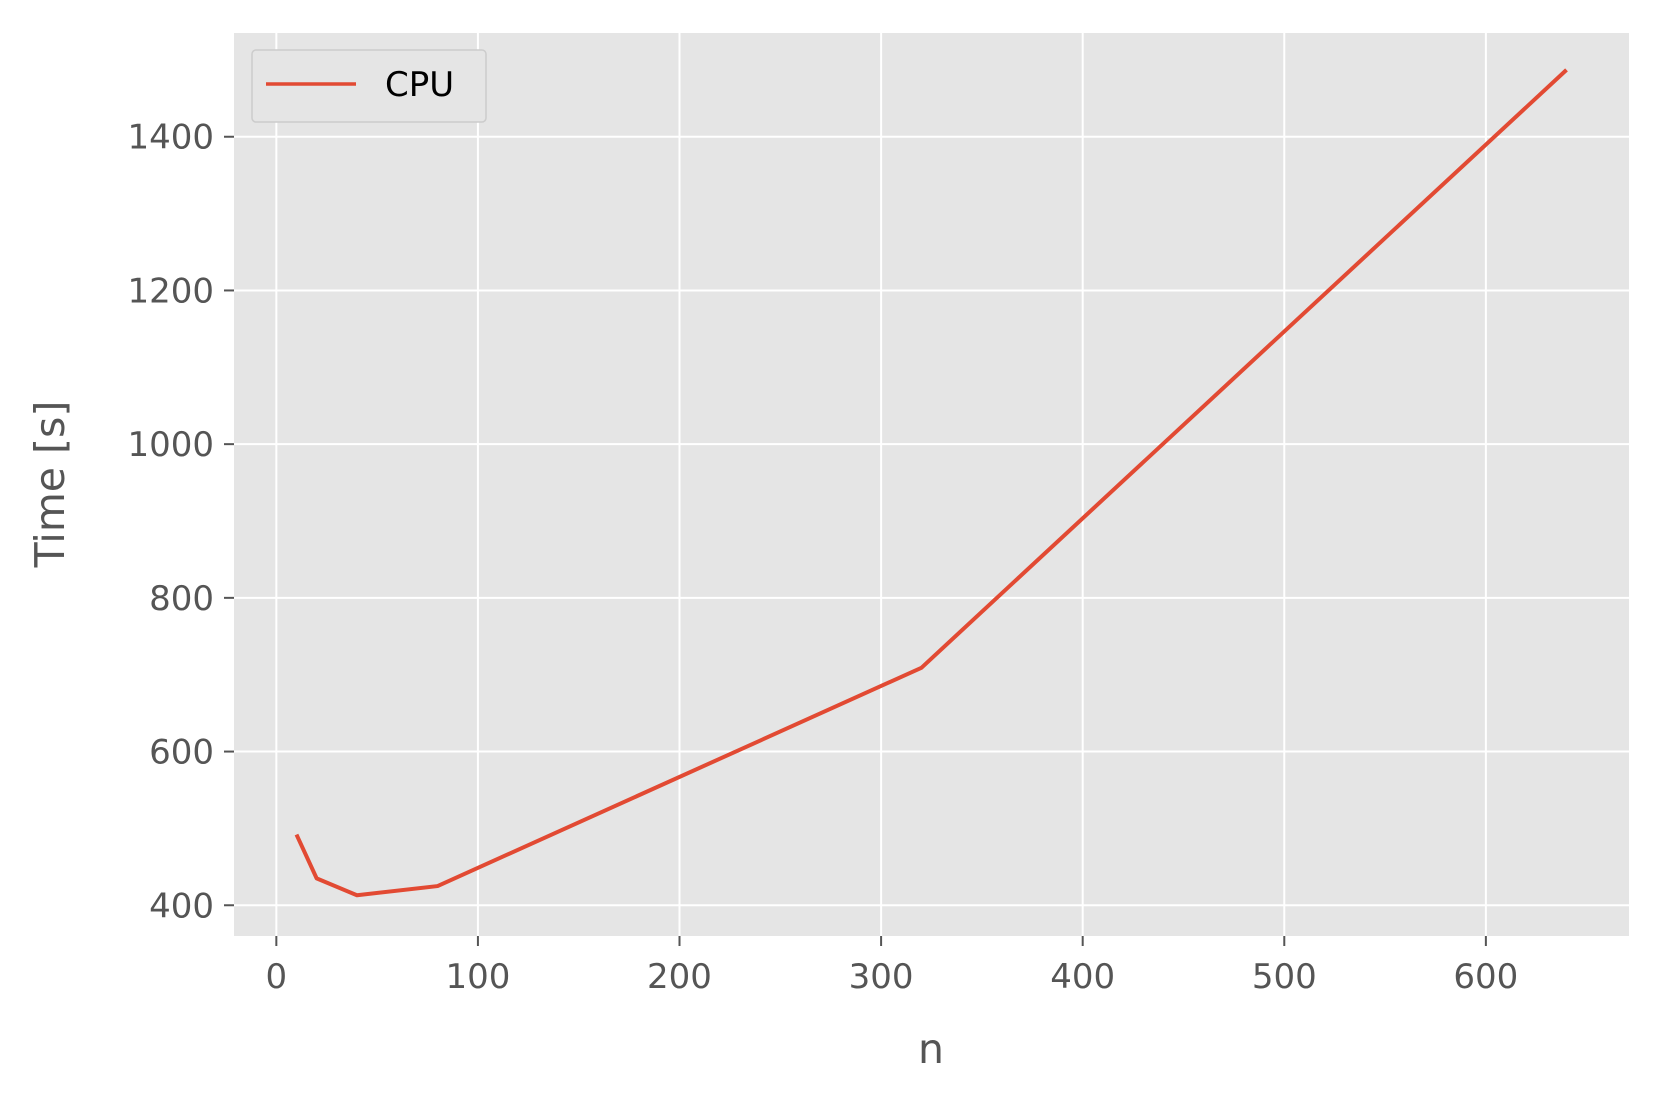 This screenshot has width=1654, height=1099. Describe the element at coordinates (1082, 977) in the screenshot. I see `x-tick-label: 400` at that location.